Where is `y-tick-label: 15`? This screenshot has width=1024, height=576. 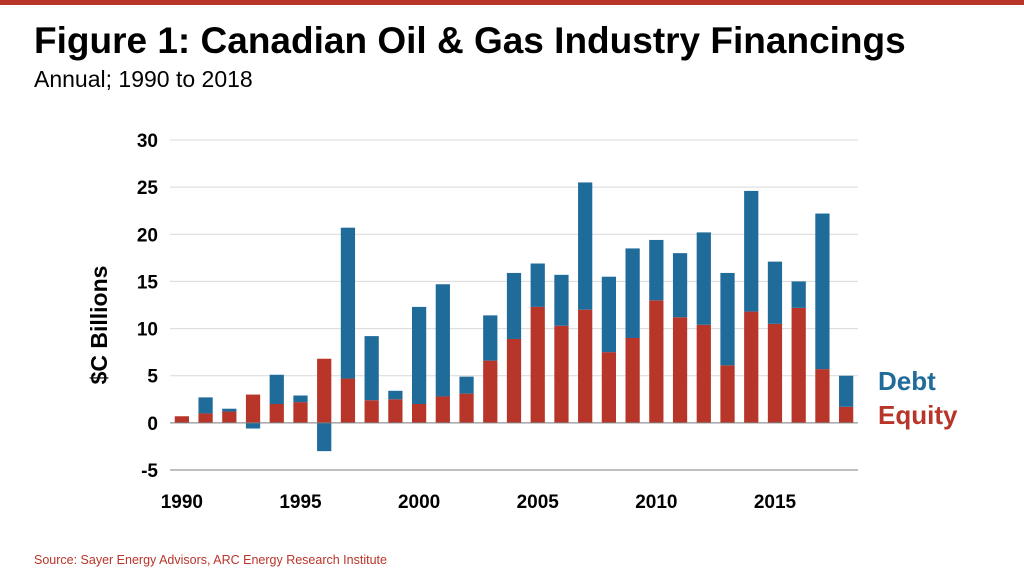 y-tick-label: 15 is located at coordinates (148, 282).